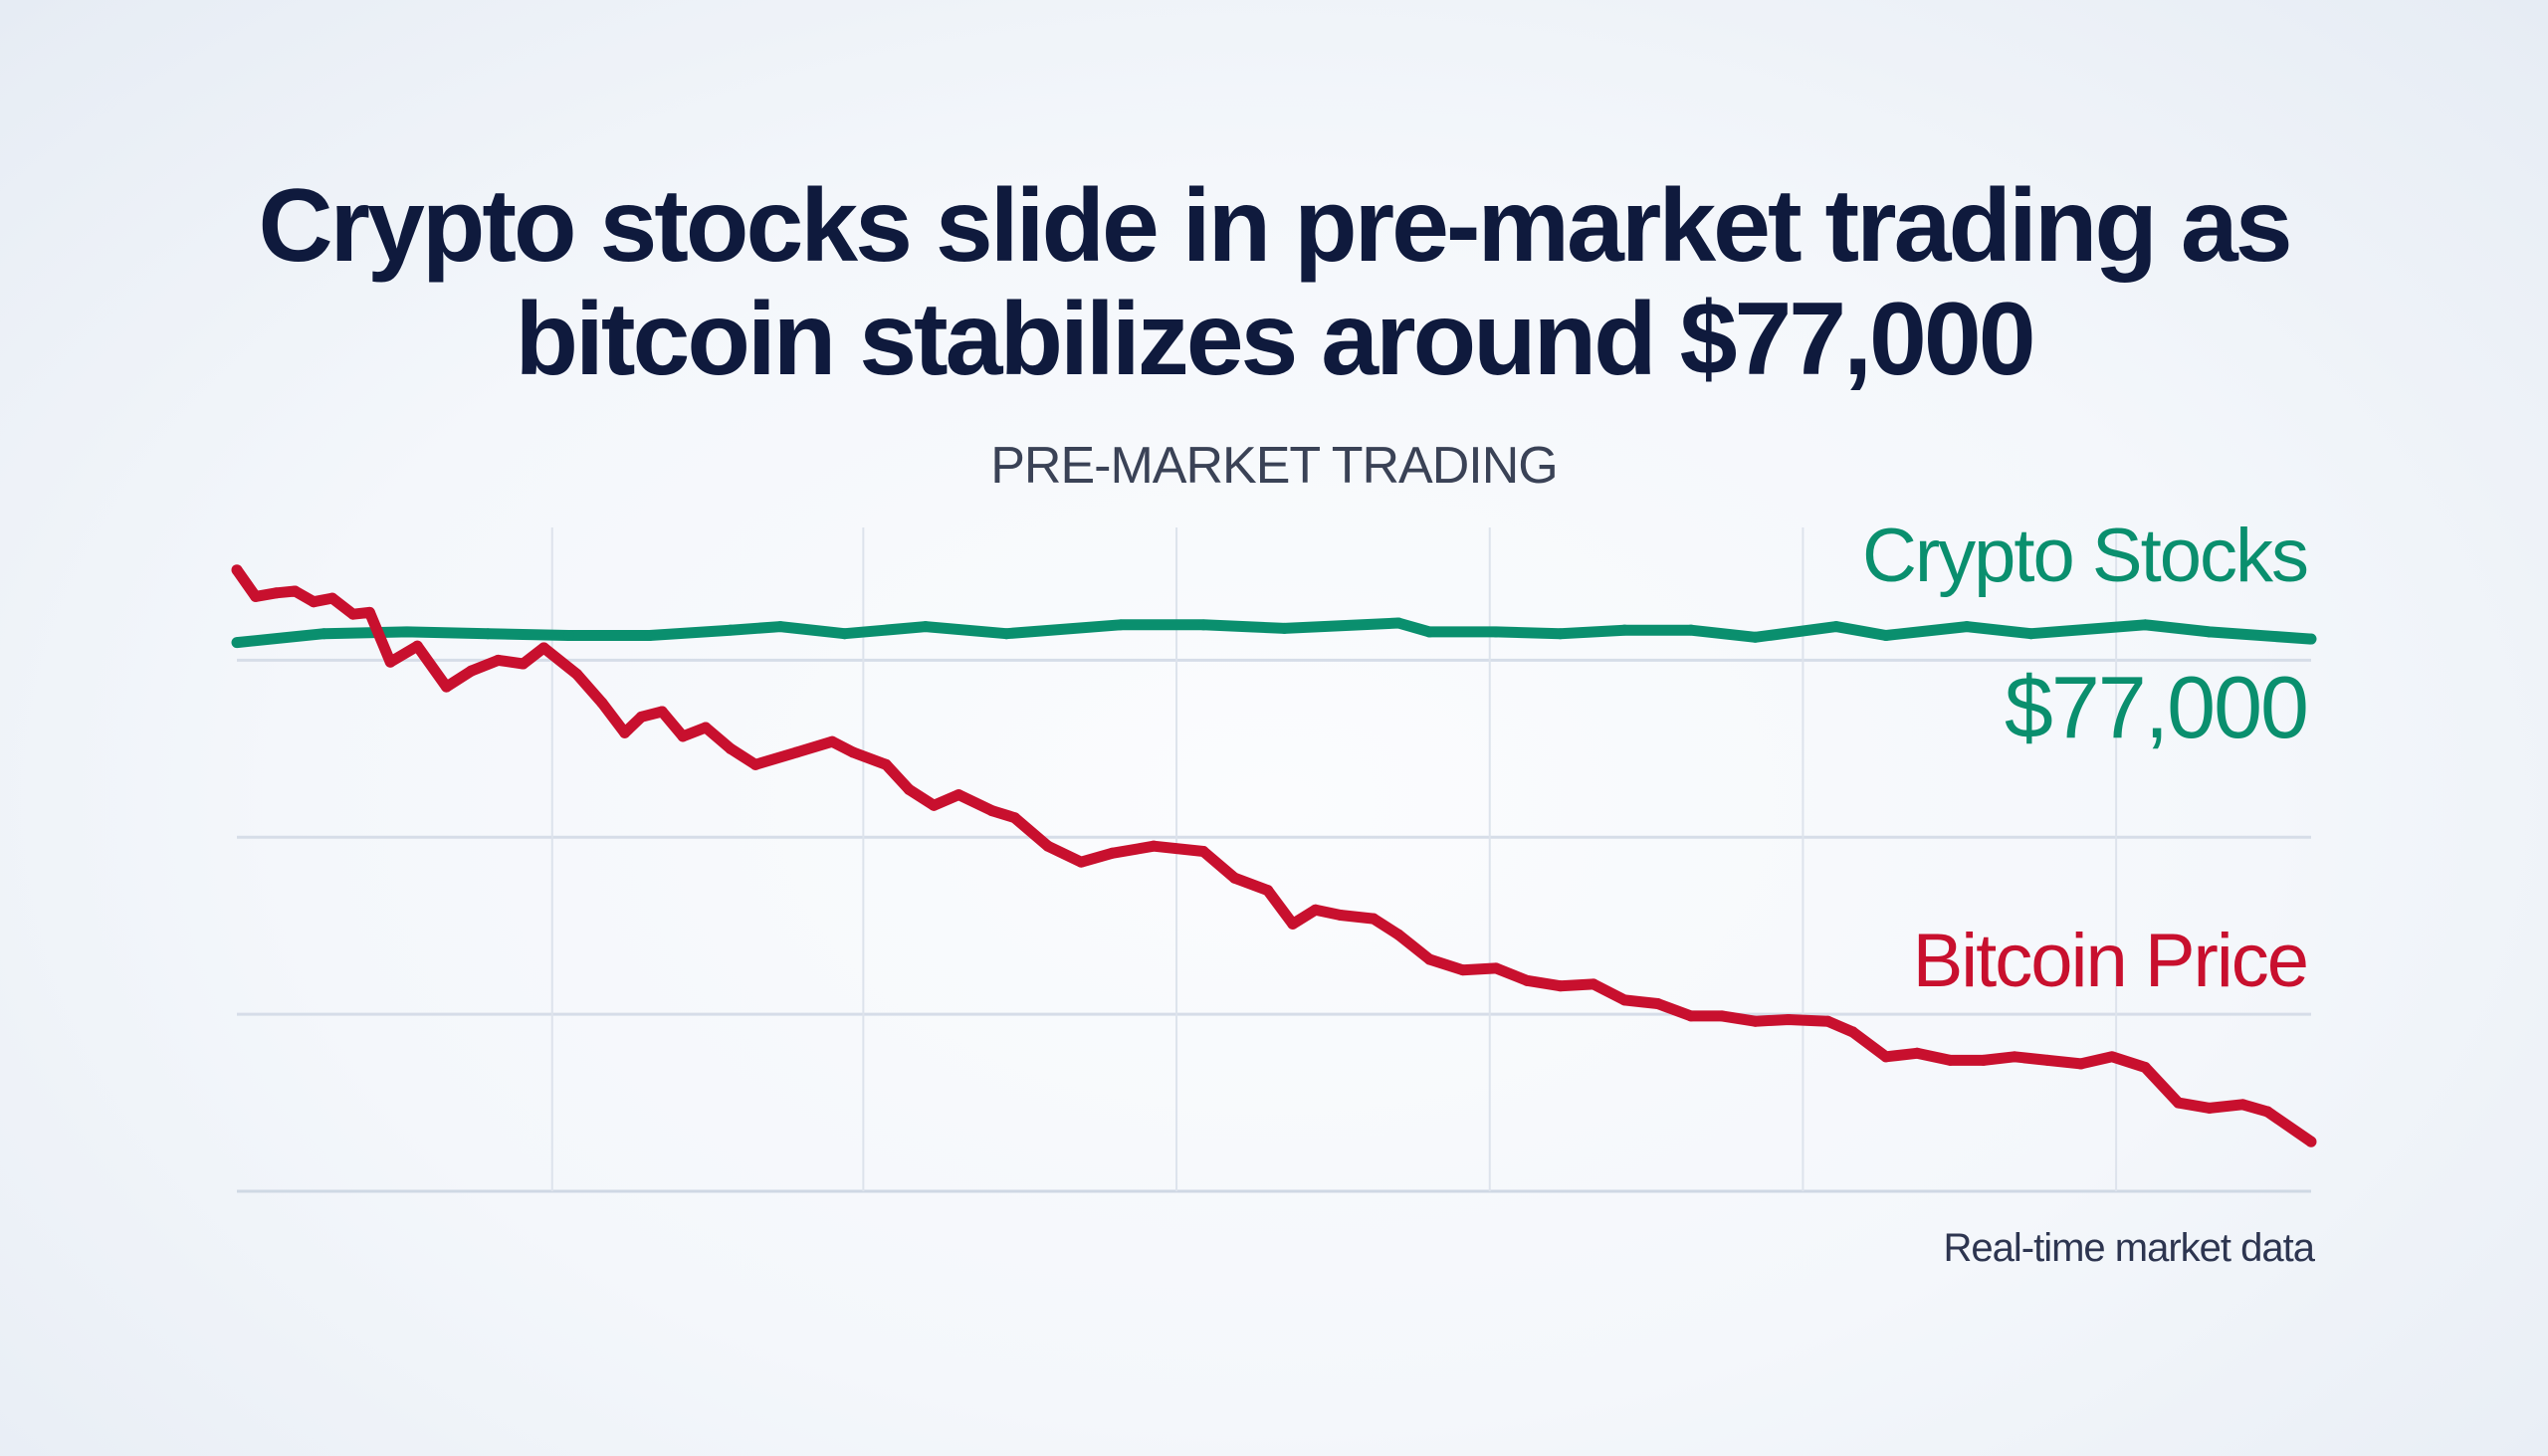 Image resolution: width=2548 pixels, height=1456 pixels. Describe the element at coordinates (2110, 961) in the screenshot. I see `legend-bitcoin-price: Bitcoin Price` at that location.